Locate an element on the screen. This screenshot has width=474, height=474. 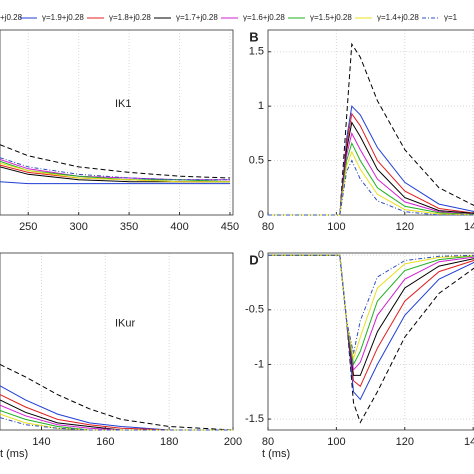
y-tick-label: -0.5 is located at coordinates (254, 310).